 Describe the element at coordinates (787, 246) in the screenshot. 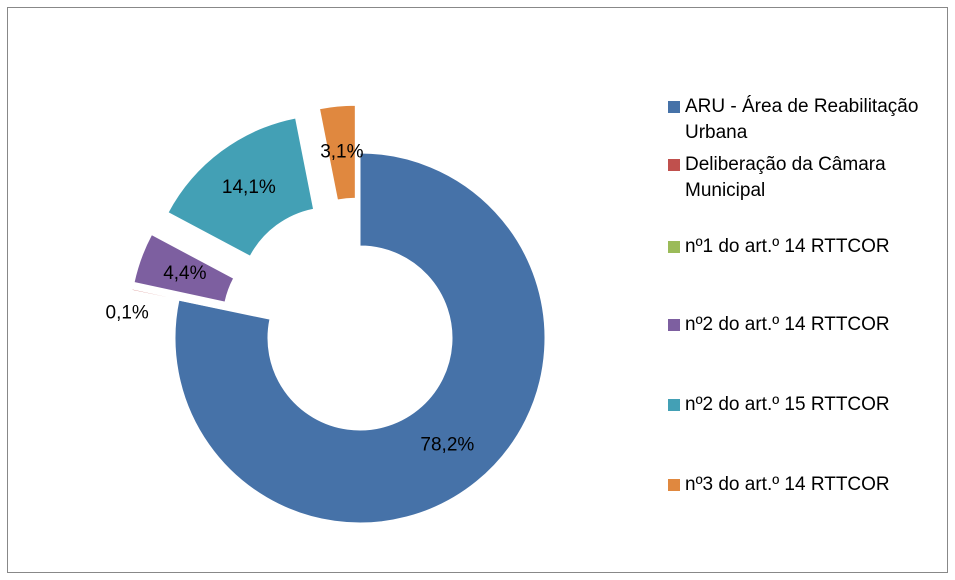

I see `legend-label: nº1 do art.º 14 RTTCOR` at that location.